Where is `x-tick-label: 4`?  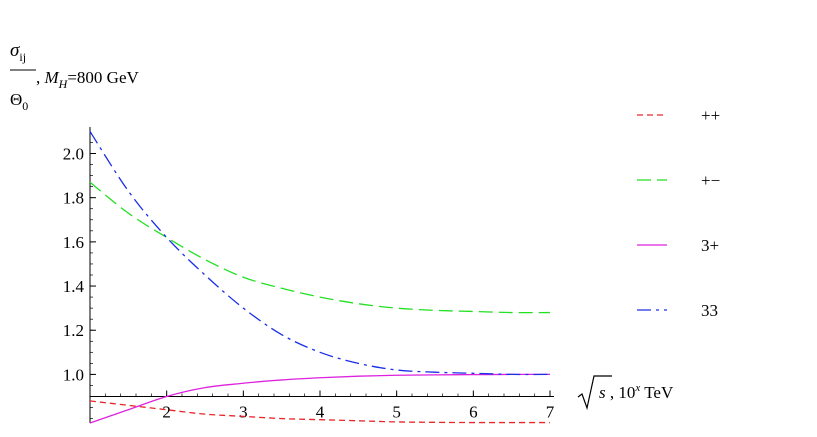
x-tick-label: 4 is located at coordinates (320, 411).